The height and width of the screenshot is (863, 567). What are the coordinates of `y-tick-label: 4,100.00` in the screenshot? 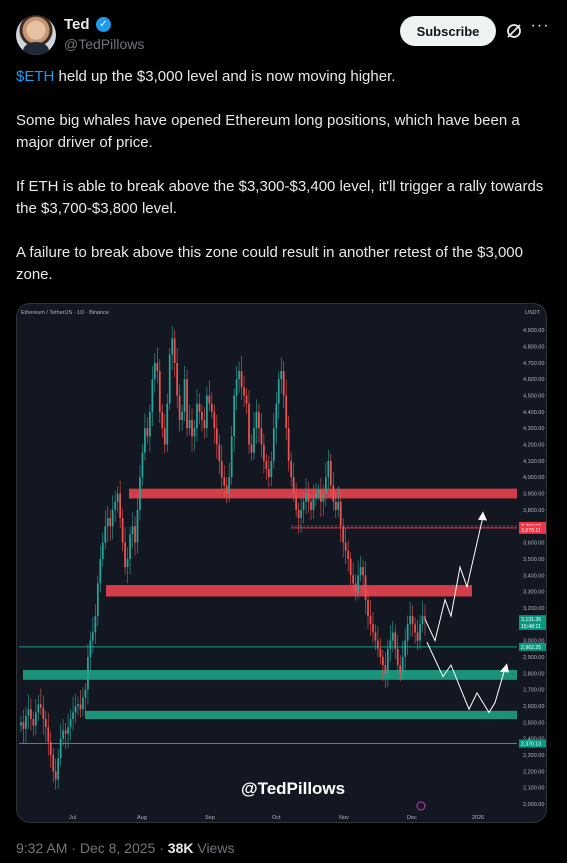 It's located at (533, 462).